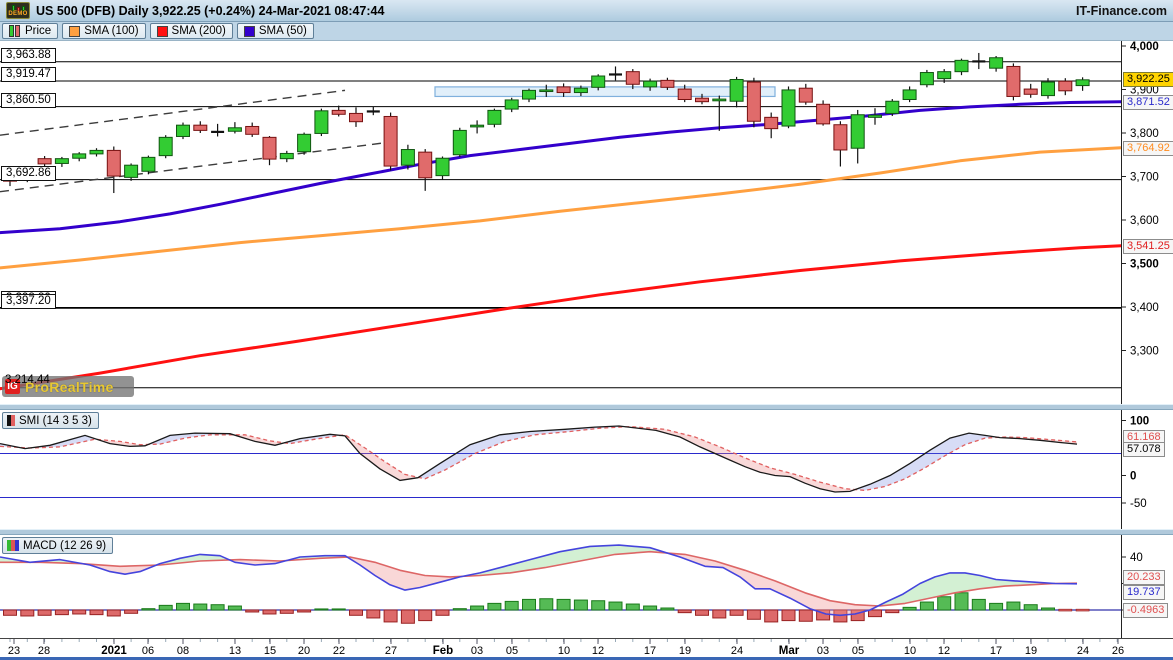  I want to click on macd-legend-button: MACD (12 26 9), so click(58, 545).